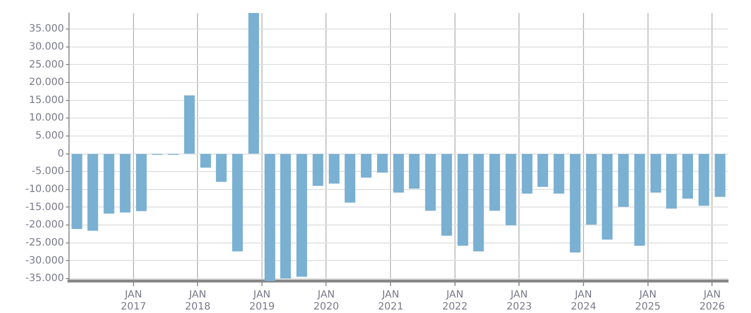 This screenshot has height=313, width=751. Describe the element at coordinates (44, 207) in the screenshot. I see `y-tick-label: -15.000` at that location.